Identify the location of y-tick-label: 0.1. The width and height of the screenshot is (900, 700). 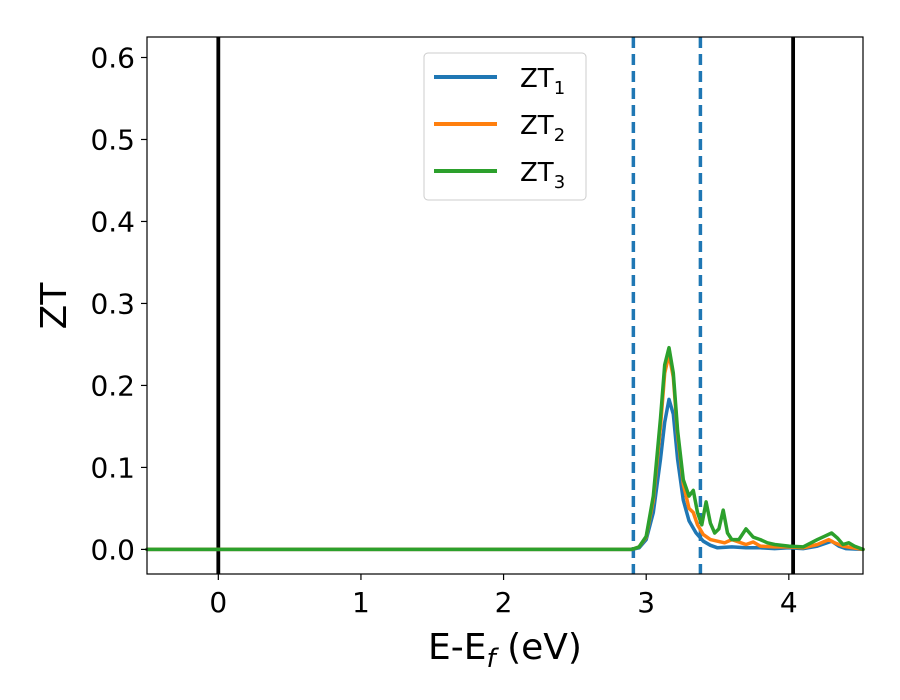
(112, 467).